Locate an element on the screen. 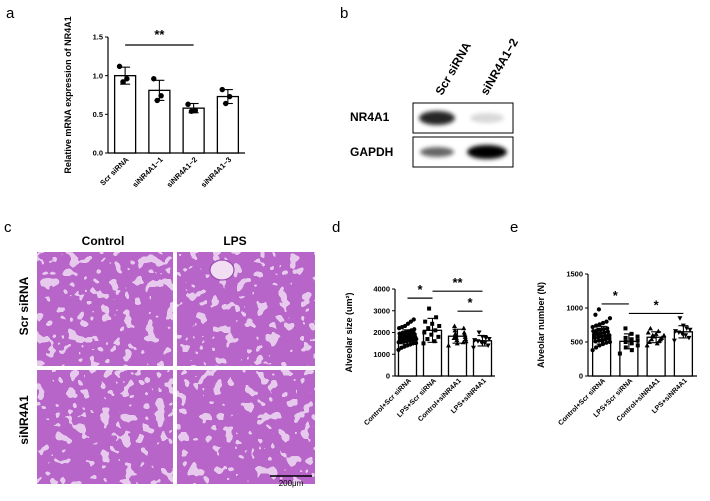 This screenshot has width=710, height=501. y-tick-label: 1500 is located at coordinates (574, 274).